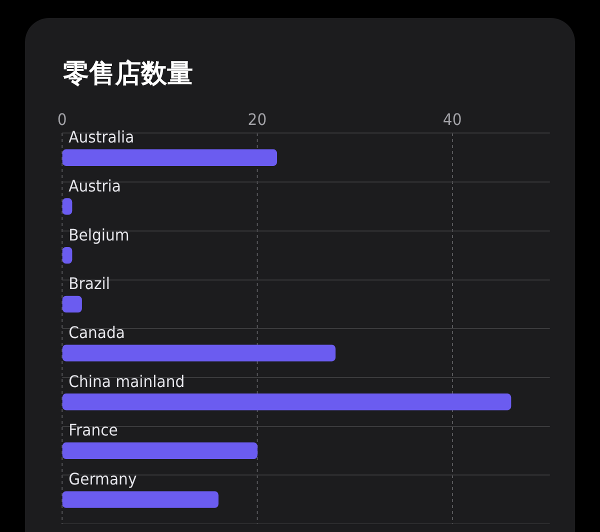  I want to click on y-tick-label: Germany, so click(102, 479).